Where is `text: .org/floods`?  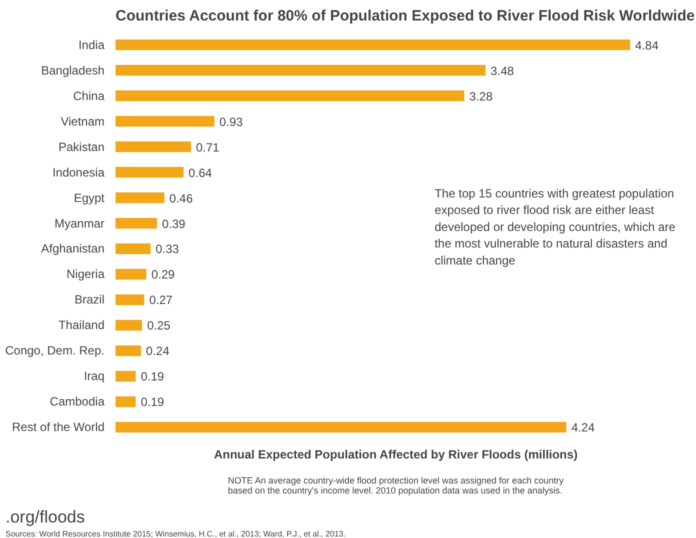
text: .org/floods is located at coordinates (45, 517).